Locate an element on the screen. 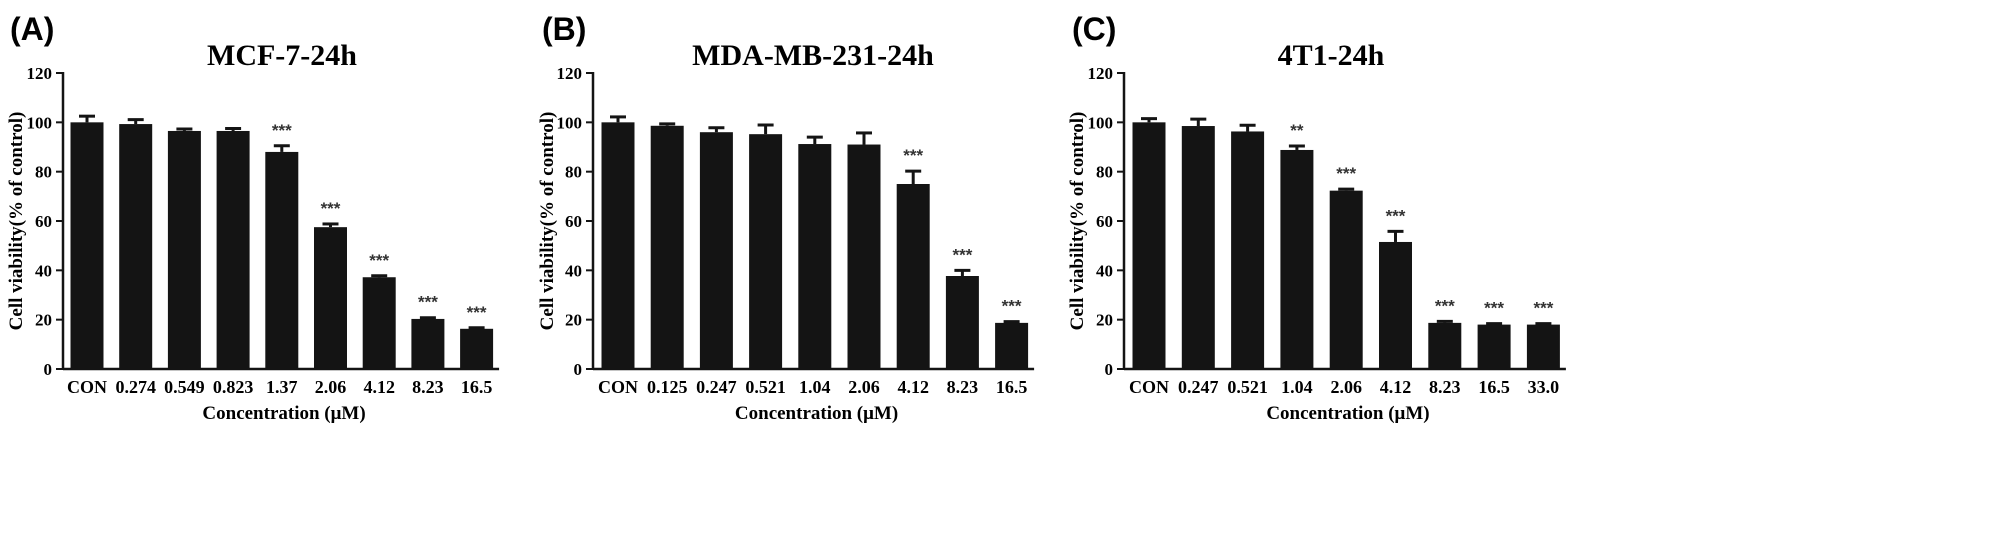  chart-title: MCF-7-24h is located at coordinates (282, 55).